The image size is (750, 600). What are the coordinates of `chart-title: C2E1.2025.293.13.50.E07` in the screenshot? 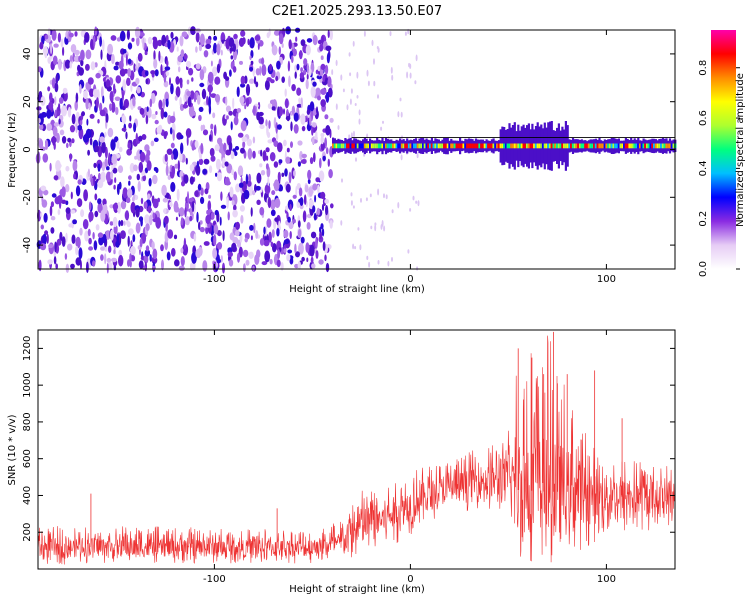 It's located at (357, 11).